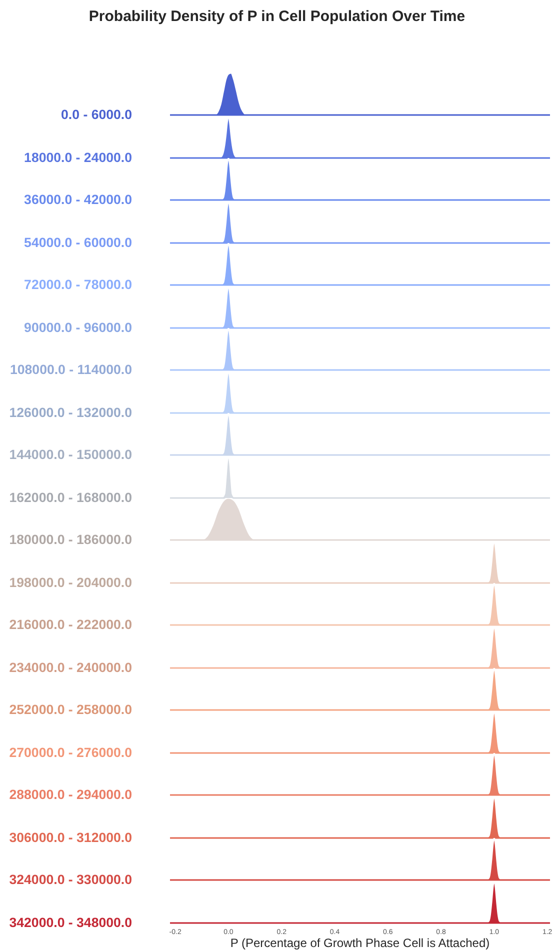 This screenshot has height=952, width=554. Describe the element at coordinates (70, 668) in the screenshot. I see `text: 234000.0 - 240000.0` at that location.